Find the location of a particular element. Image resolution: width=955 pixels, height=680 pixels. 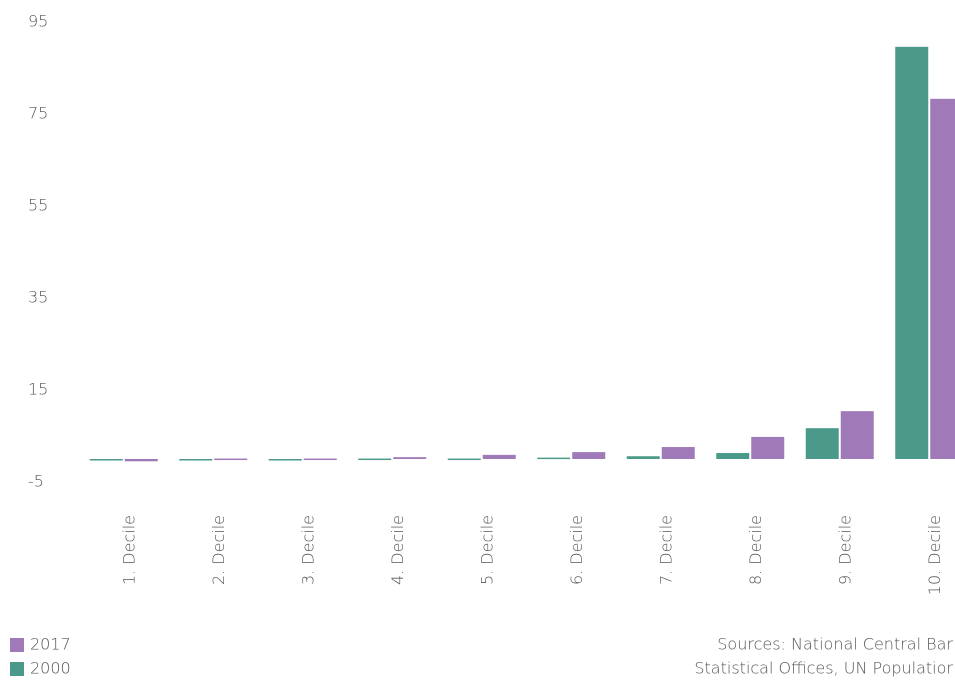

x-tick-label: 2. Decile is located at coordinates (218, 550).